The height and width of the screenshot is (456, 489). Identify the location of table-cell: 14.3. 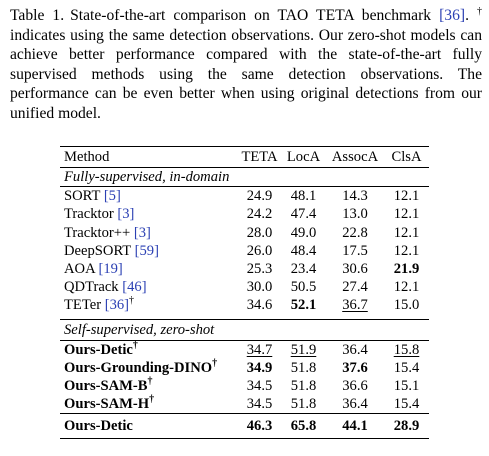
(355, 196).